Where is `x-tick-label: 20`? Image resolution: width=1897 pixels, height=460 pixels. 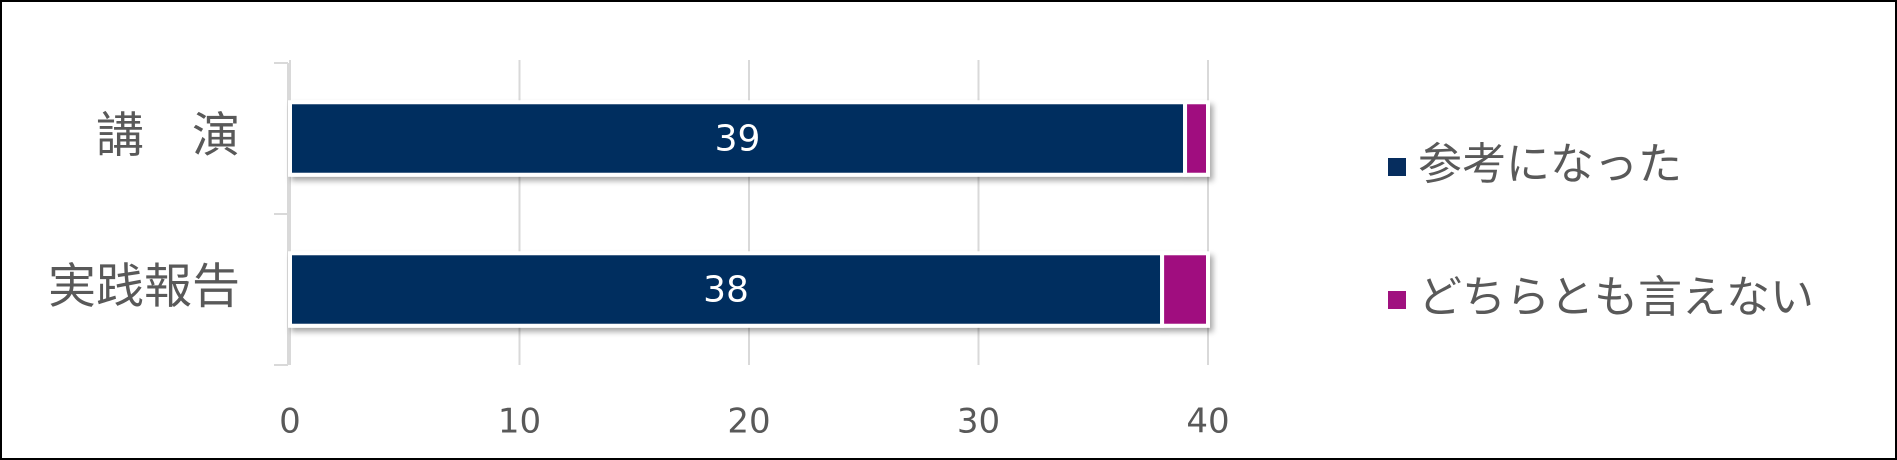
x-tick-label: 20 is located at coordinates (748, 422).